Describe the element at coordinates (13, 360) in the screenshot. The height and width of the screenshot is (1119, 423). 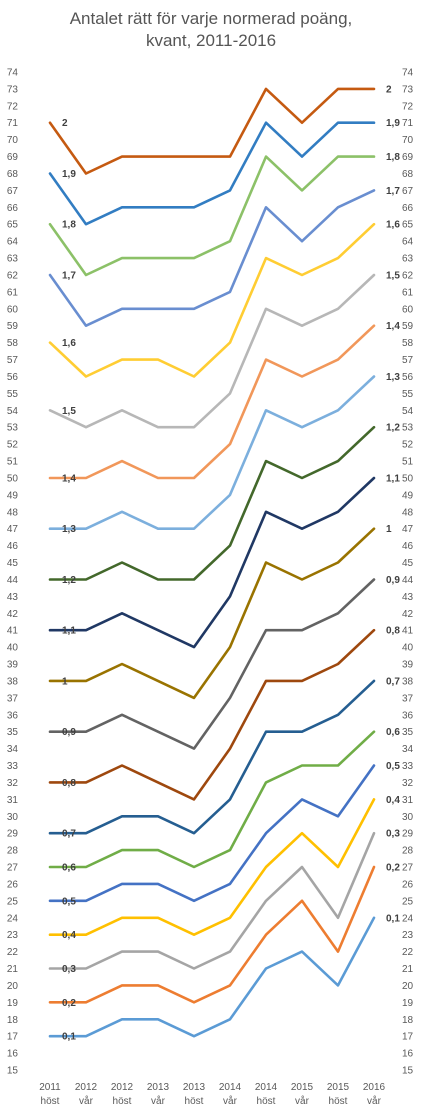
I see `y-tick-left-57: 57` at that location.